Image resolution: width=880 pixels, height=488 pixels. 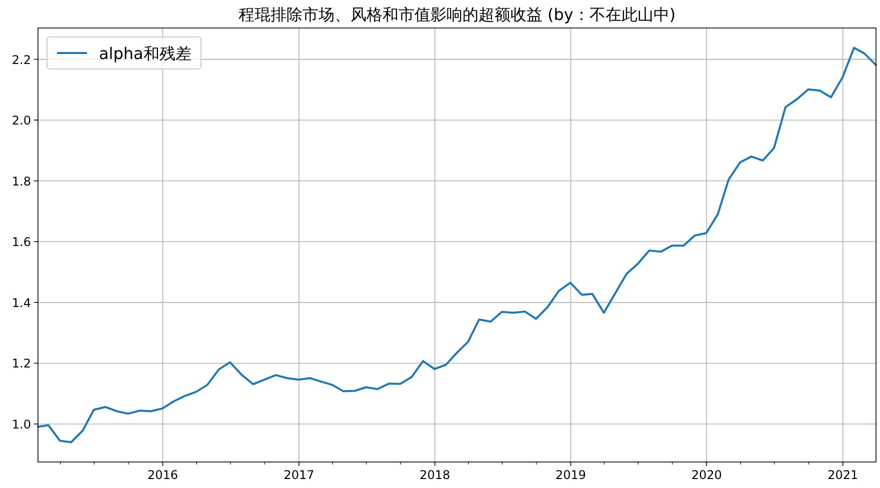 I want to click on x-tick-label: 2017, so click(x=299, y=475).